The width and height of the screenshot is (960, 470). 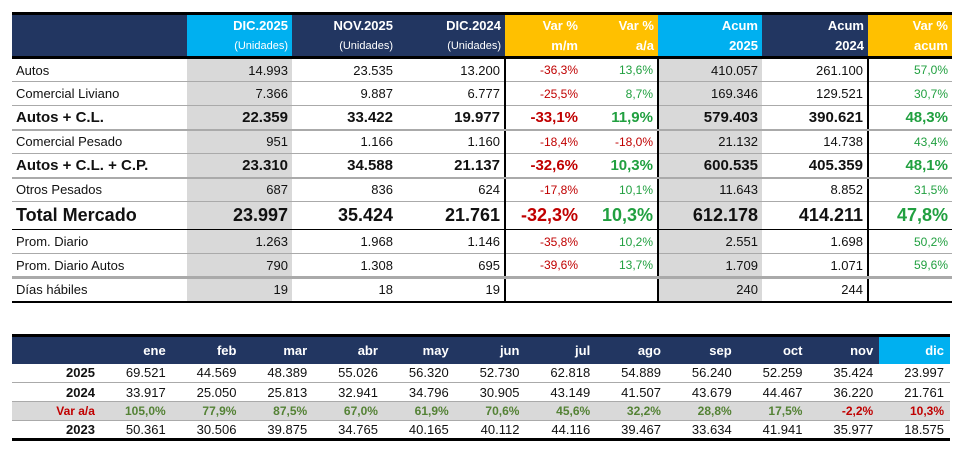 I want to click on cell-var-acum: 59,6%, so click(x=909, y=266).